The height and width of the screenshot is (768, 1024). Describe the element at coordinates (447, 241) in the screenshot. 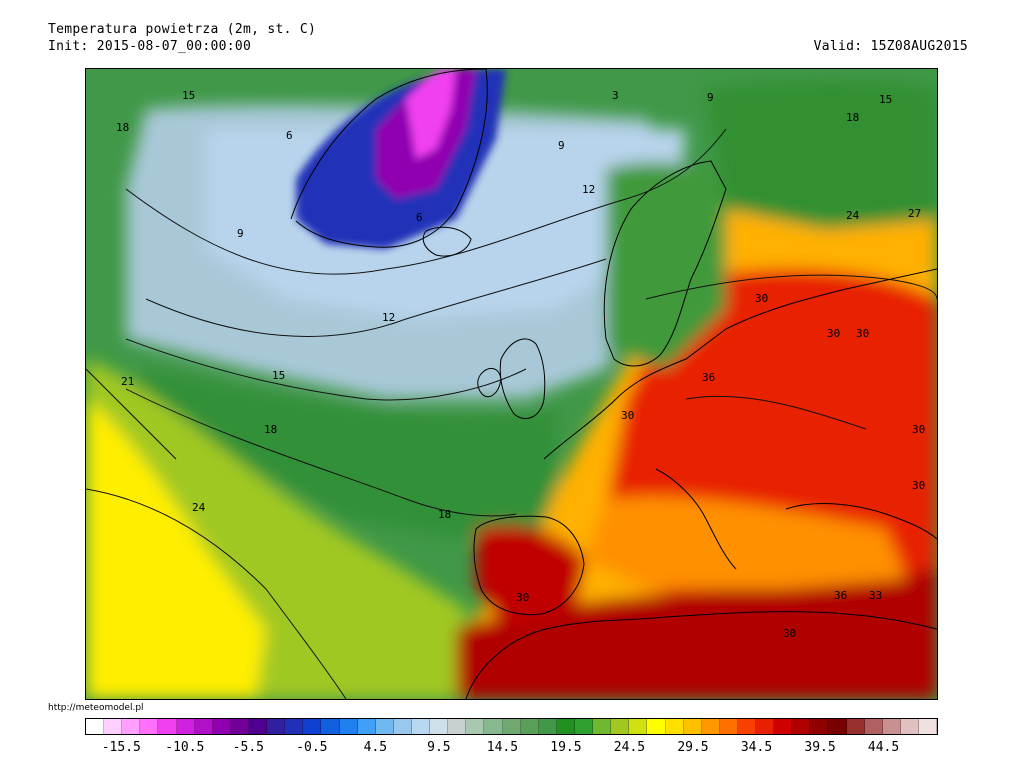

I see `iceland-coast` at that location.